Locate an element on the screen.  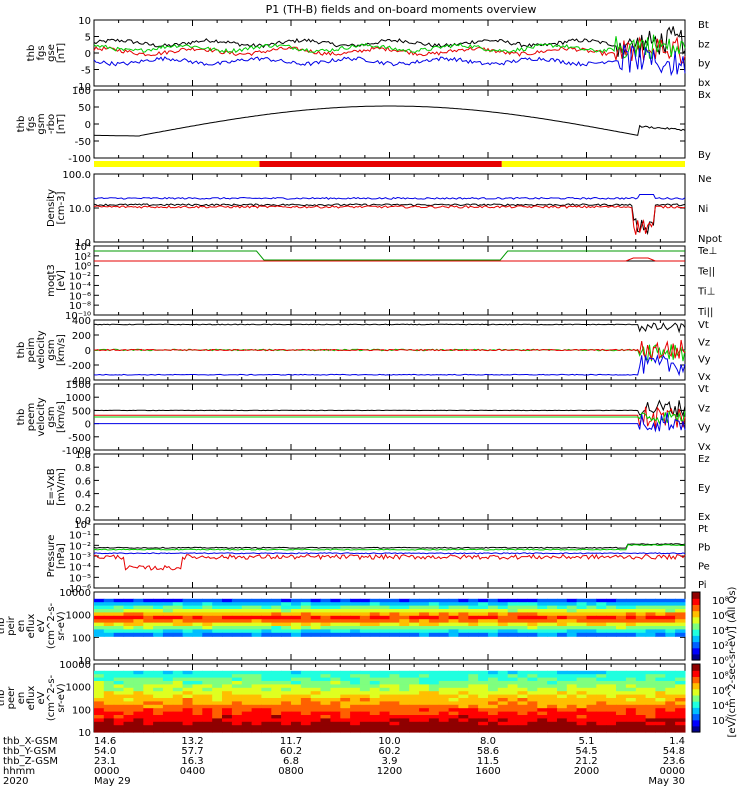
y-axis-label: [nT] is located at coordinates (61, 53).